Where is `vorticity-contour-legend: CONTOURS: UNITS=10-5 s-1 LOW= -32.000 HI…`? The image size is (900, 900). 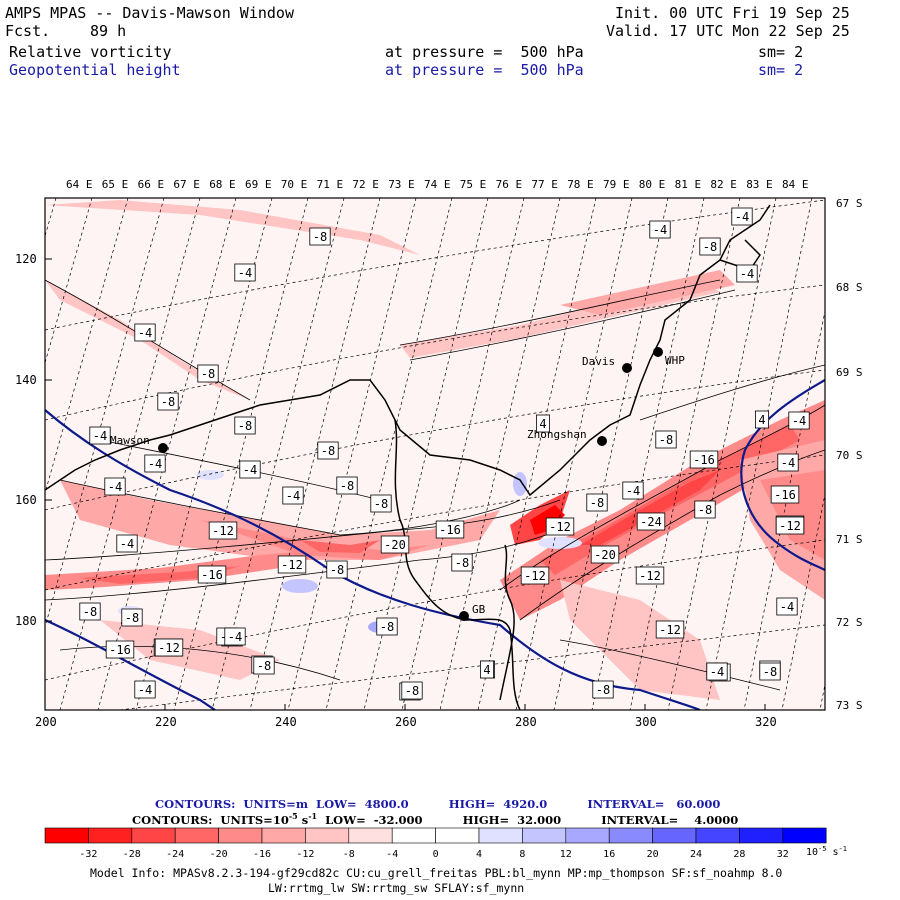
vorticity-contour-legend: CONTOURS: UNITS=10-5 s-1 LOW= -32.000 HI… is located at coordinates (435, 819).